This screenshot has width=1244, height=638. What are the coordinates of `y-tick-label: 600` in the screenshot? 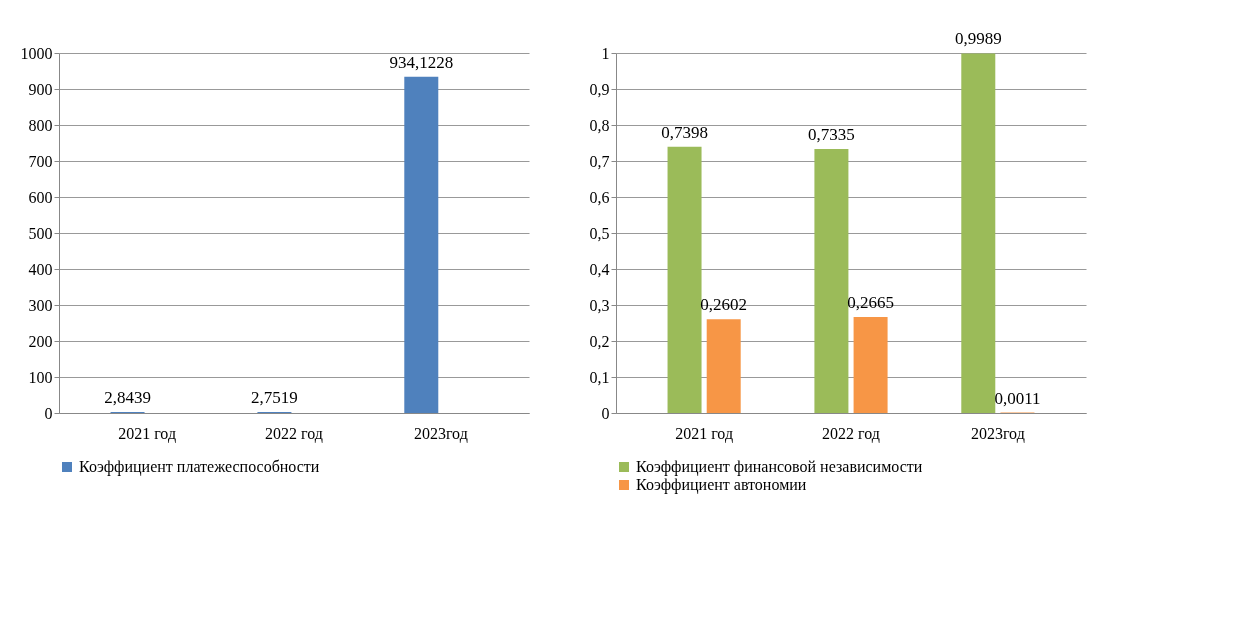 It's located at (40, 197).